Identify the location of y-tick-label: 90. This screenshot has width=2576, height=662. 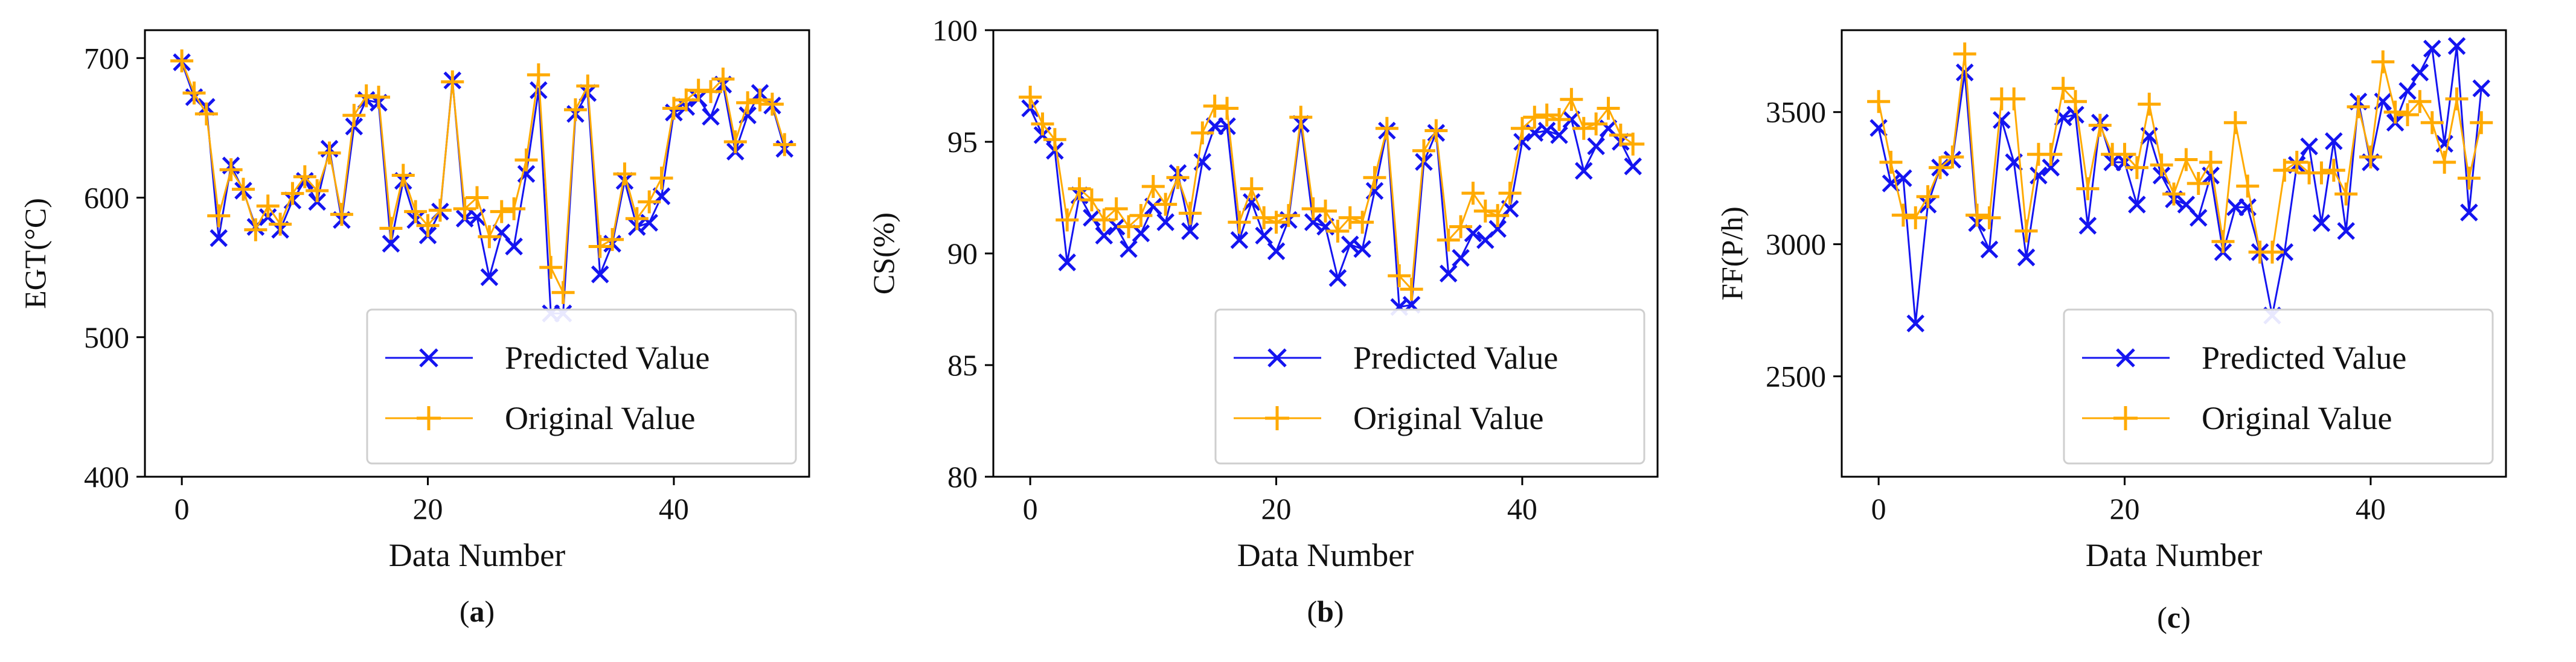
(962, 254).